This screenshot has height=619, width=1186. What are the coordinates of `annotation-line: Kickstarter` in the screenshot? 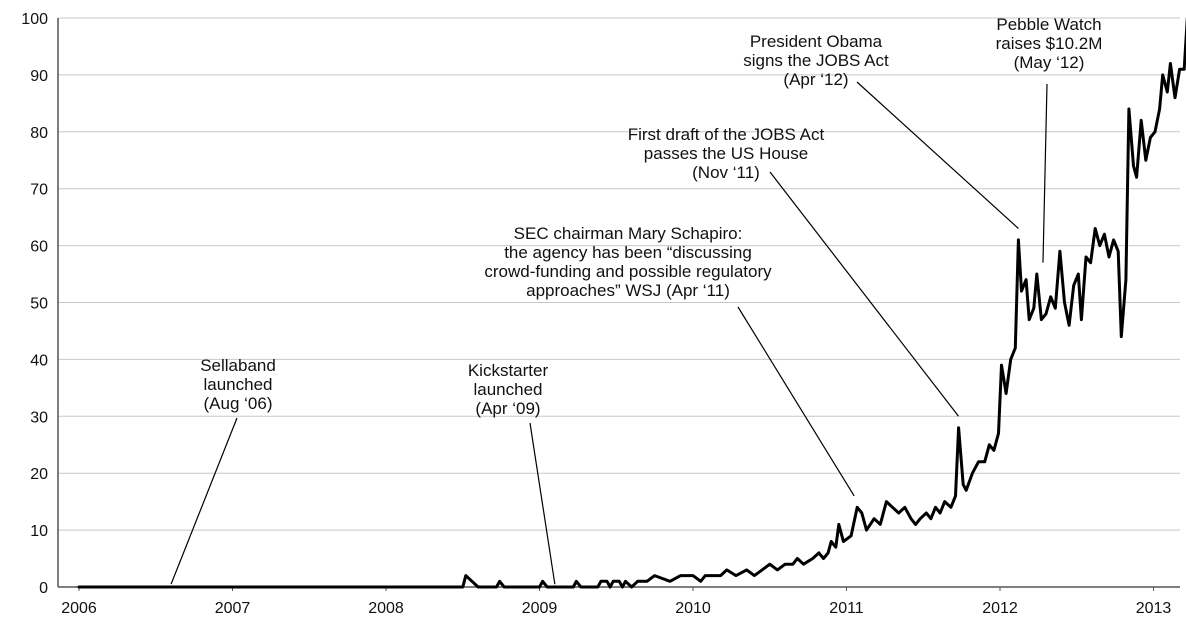 It's located at (508, 370).